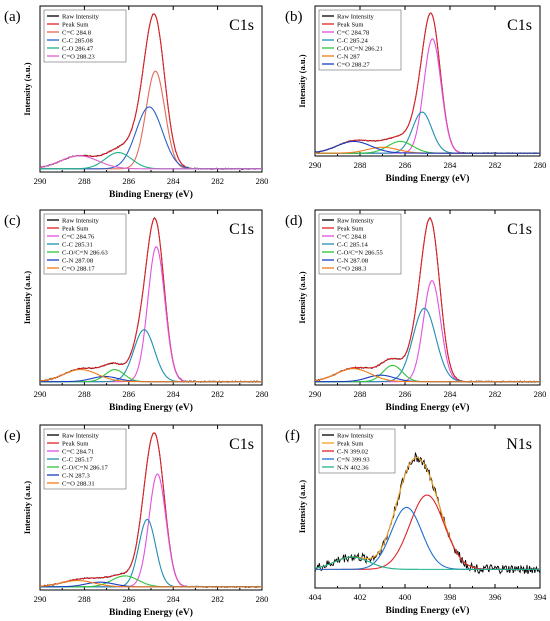 This screenshot has width=550, height=621. I want to click on legend-entry: C=C 284.71, so click(78, 452).